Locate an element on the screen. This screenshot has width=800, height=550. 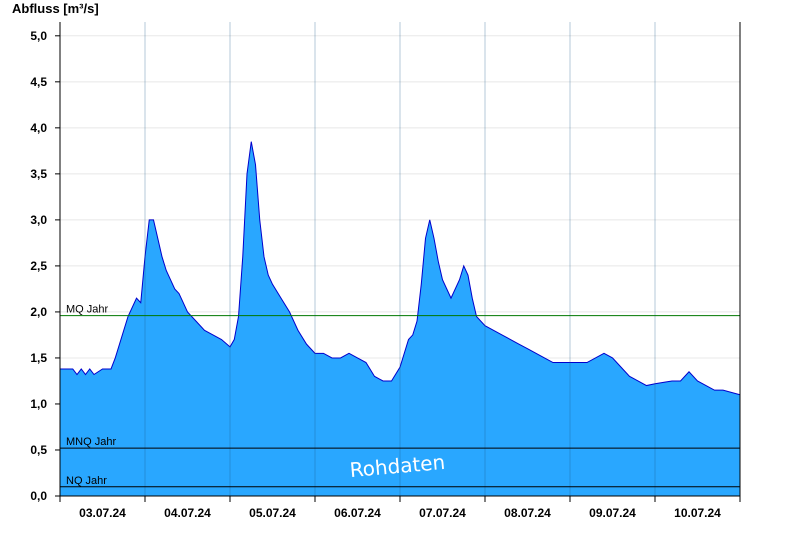
x-tick-label-5: 08.07.24 is located at coordinates (527, 513).